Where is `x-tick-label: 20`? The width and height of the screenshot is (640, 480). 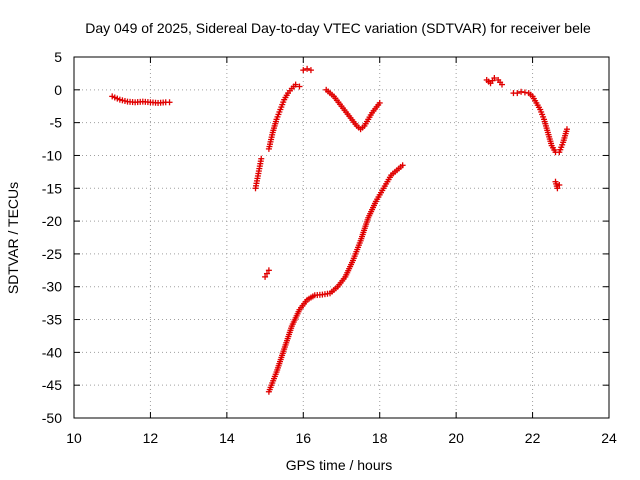 x-tick-label: 20 is located at coordinates (456, 438).